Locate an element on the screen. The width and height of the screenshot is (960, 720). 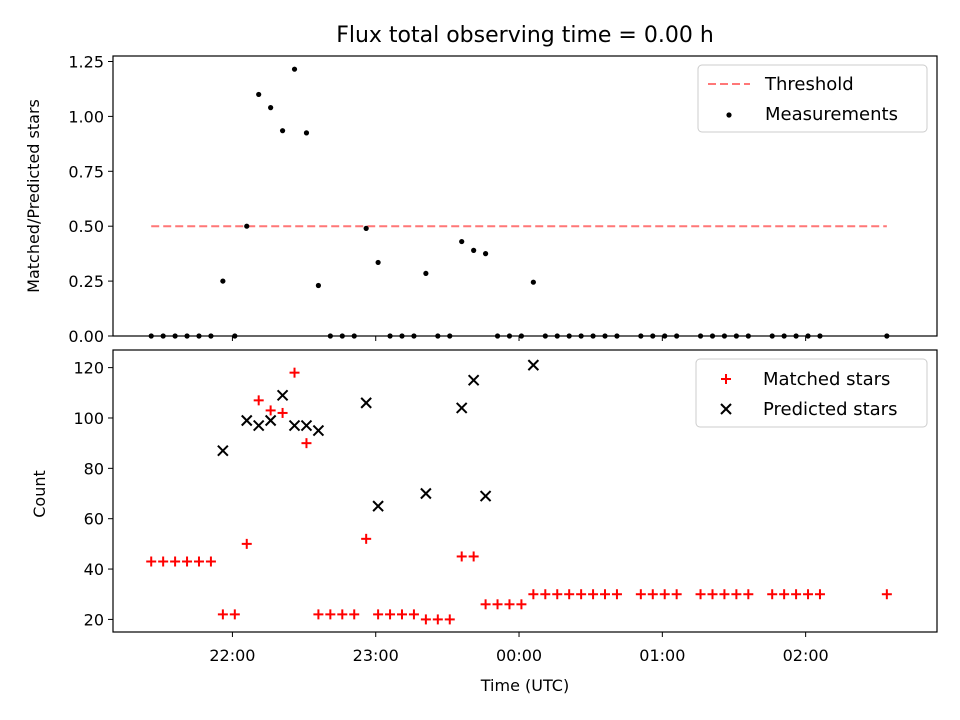
bottom-xtick-label: 02:00 is located at coordinates (806, 655).